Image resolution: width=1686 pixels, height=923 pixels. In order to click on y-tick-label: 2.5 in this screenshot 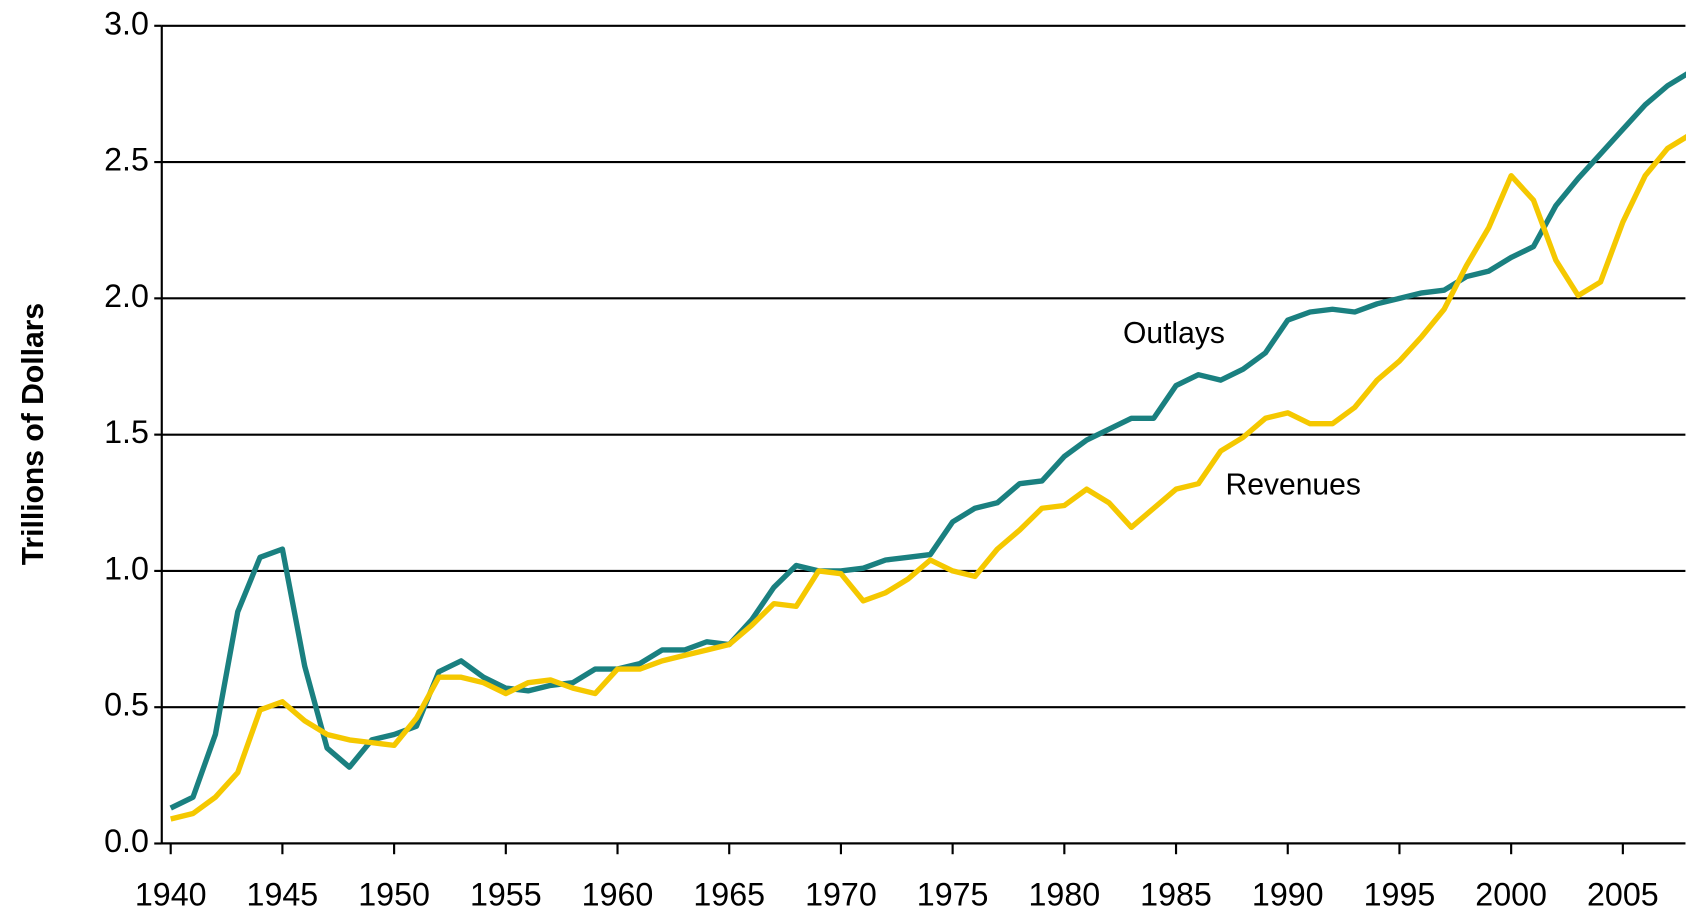, I will do `click(126, 160)`.